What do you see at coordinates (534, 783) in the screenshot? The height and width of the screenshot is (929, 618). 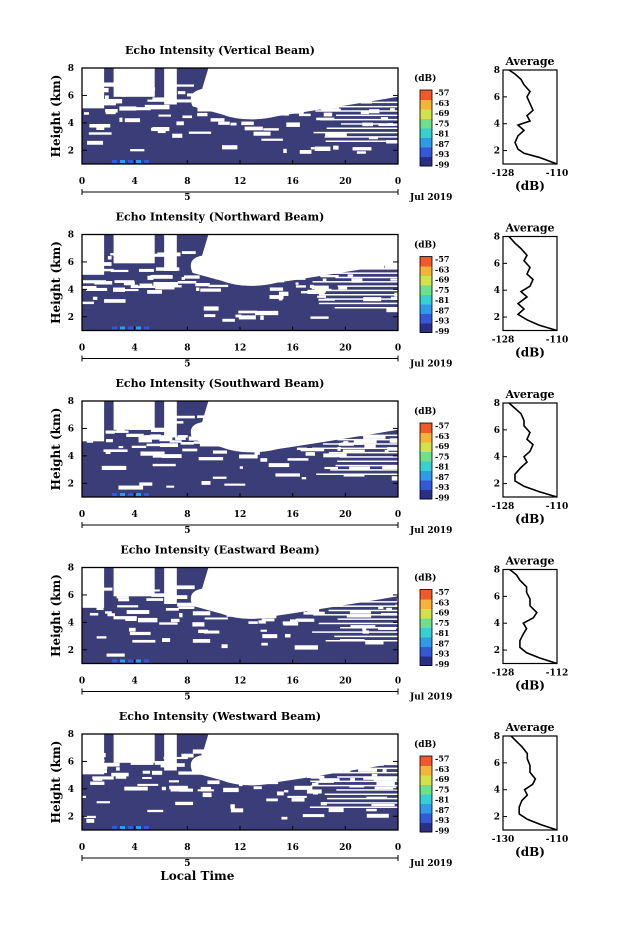 I see `profile-line` at bounding box center [534, 783].